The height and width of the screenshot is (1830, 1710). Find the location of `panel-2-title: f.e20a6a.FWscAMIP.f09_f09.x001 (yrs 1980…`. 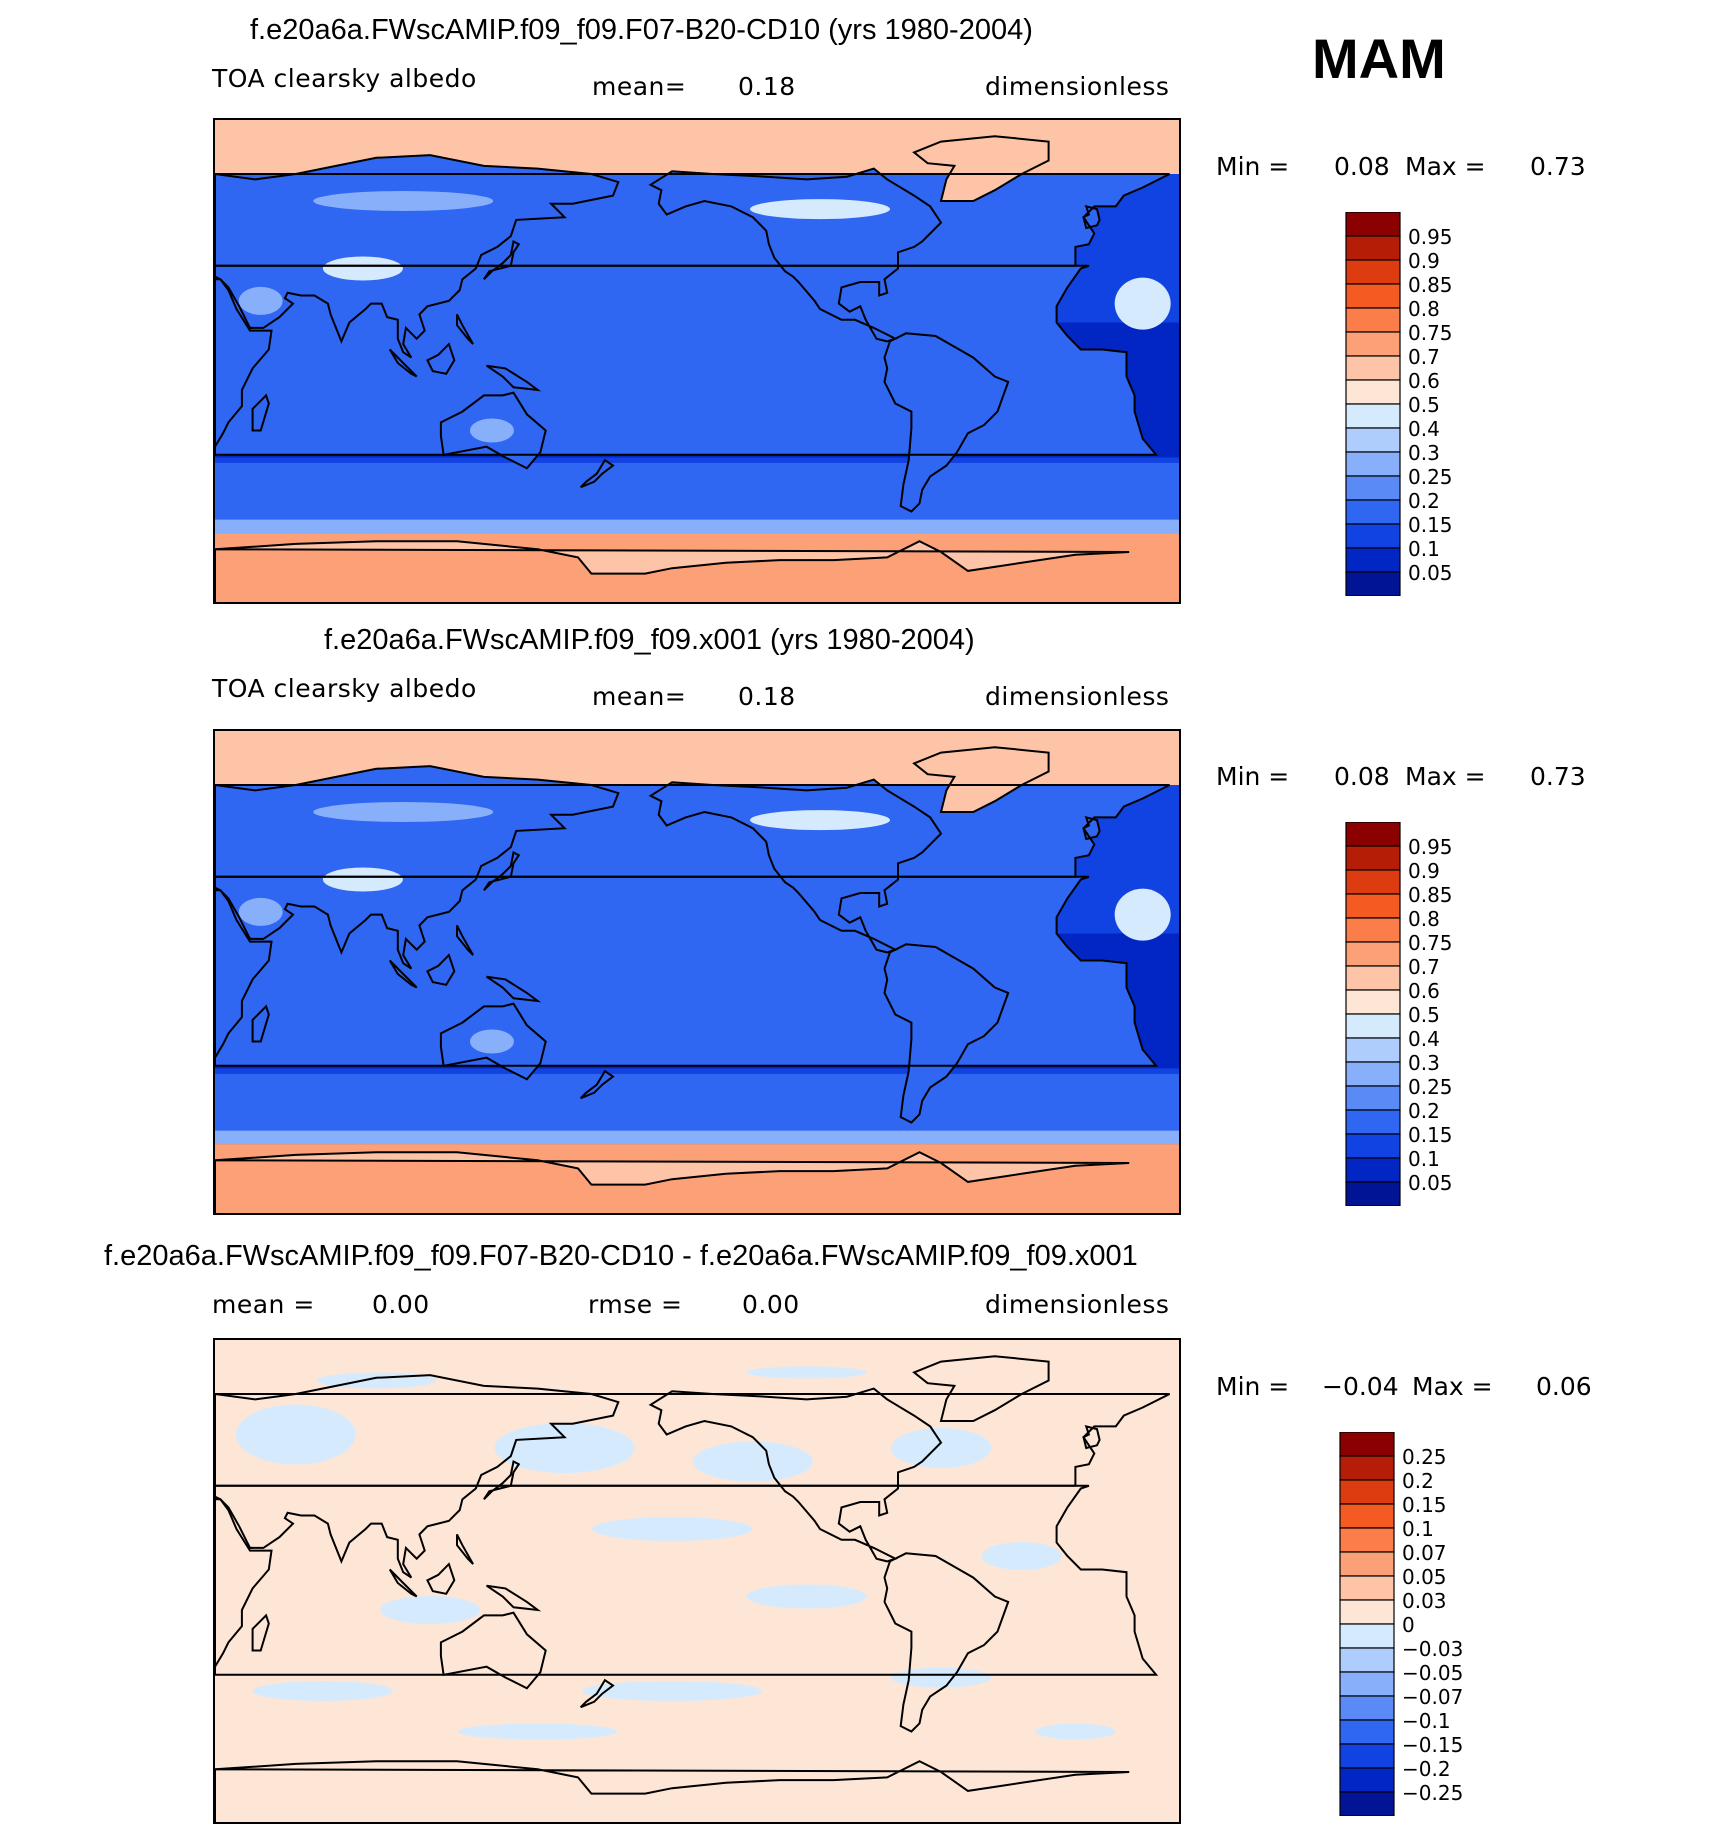

panel-2-title: f.e20a6a.FWscAMIP.f09_f09.x001 (yrs 1980… is located at coordinates (649, 640).